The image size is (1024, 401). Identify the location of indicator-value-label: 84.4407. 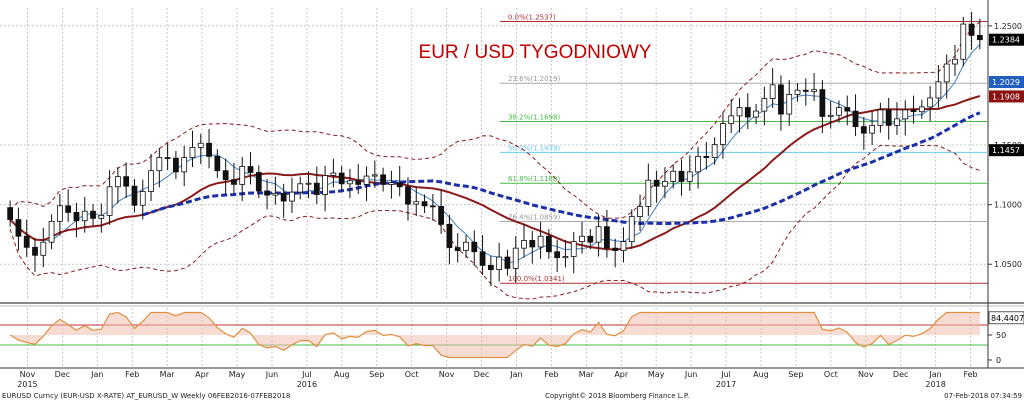
(1007, 318).